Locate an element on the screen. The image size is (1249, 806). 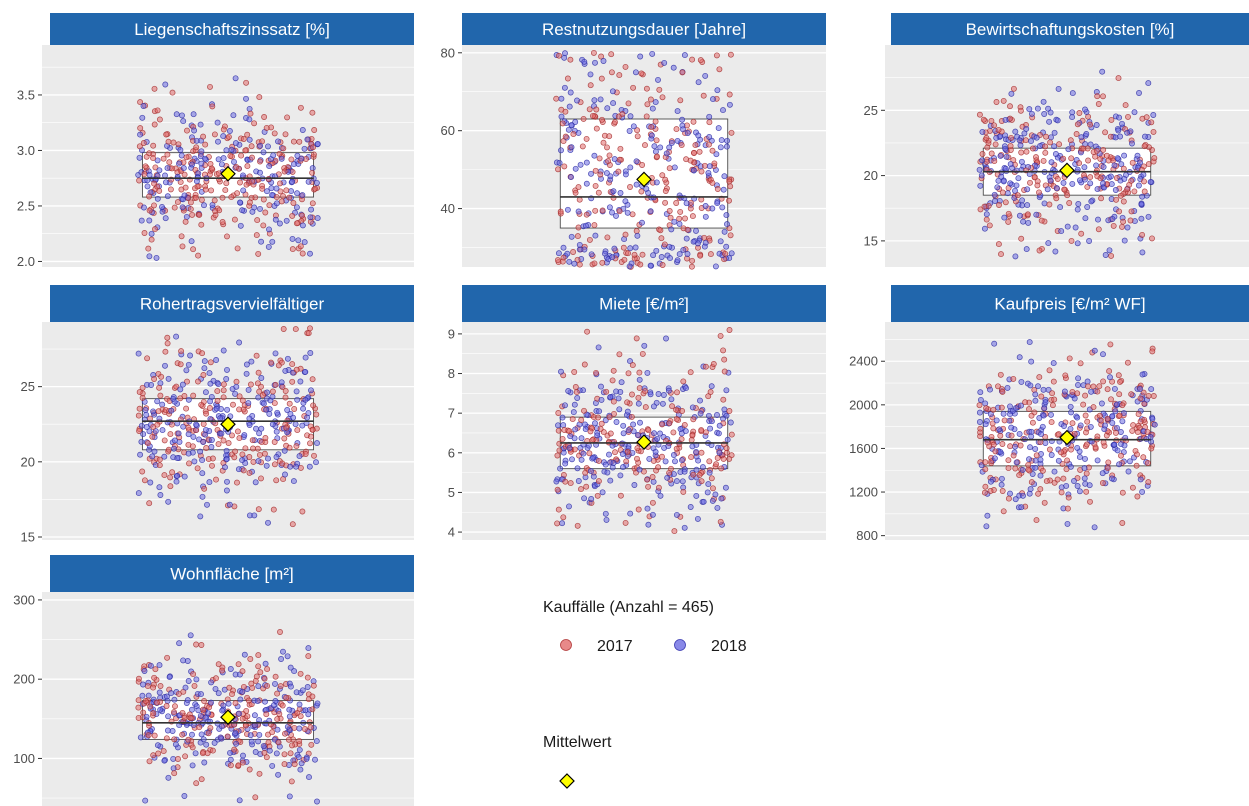
y-tick-label: 800 is located at coordinates (867, 535).